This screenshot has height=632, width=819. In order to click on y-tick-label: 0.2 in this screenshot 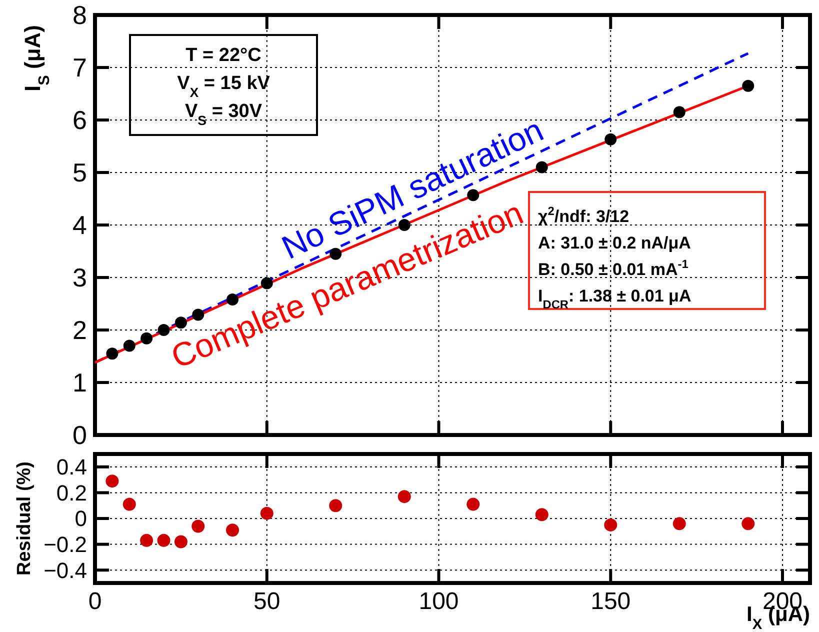, I will do `click(71, 493)`.